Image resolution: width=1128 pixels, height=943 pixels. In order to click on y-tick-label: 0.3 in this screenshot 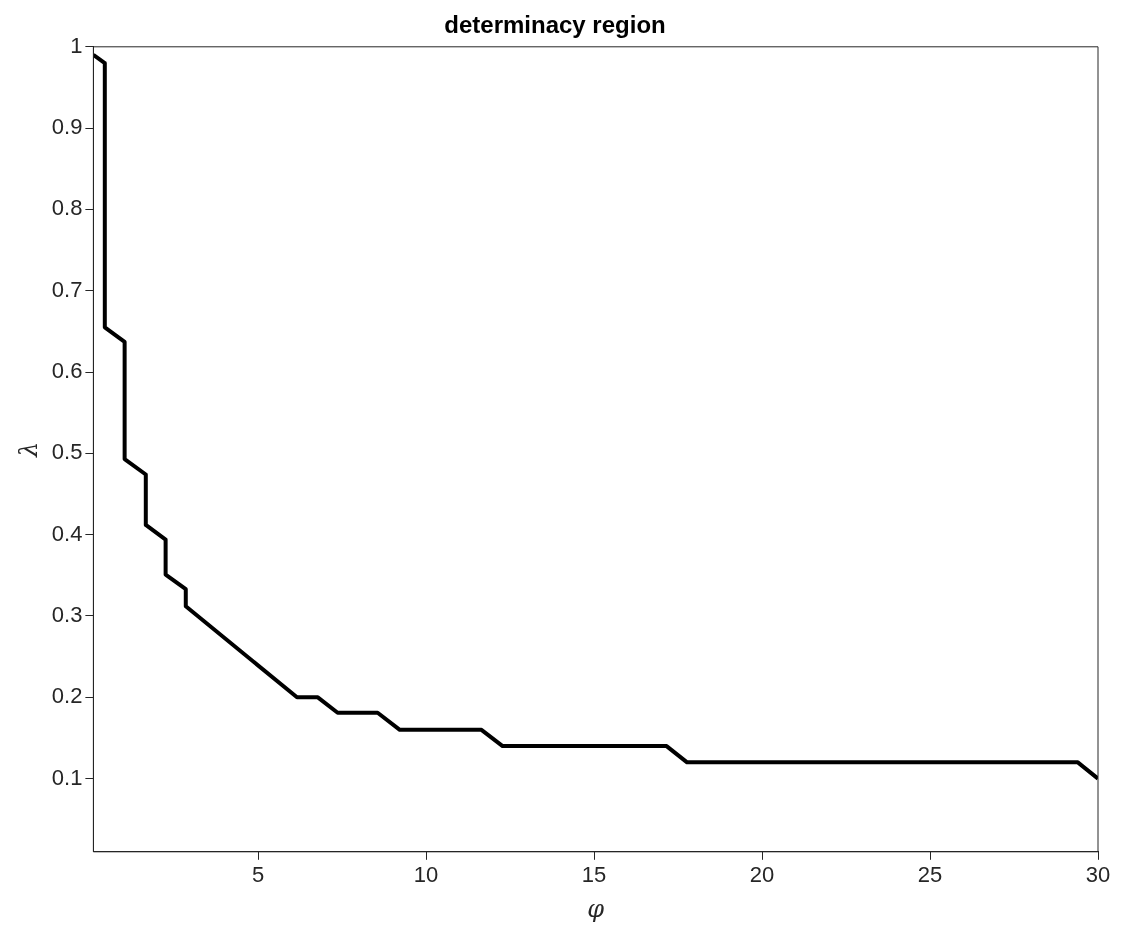, I will do `click(67, 615)`.